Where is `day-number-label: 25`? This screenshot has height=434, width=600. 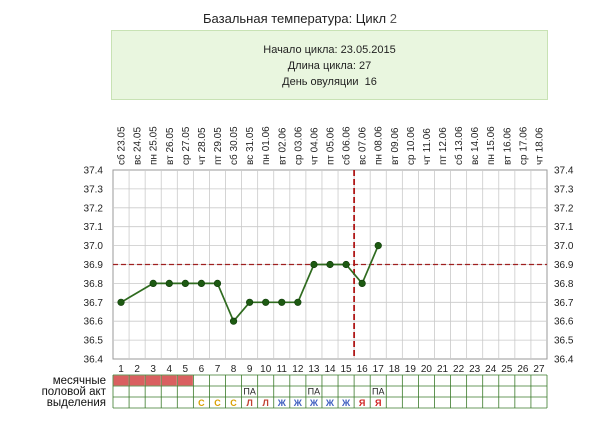 day-number-label: 25 is located at coordinates (507, 369).